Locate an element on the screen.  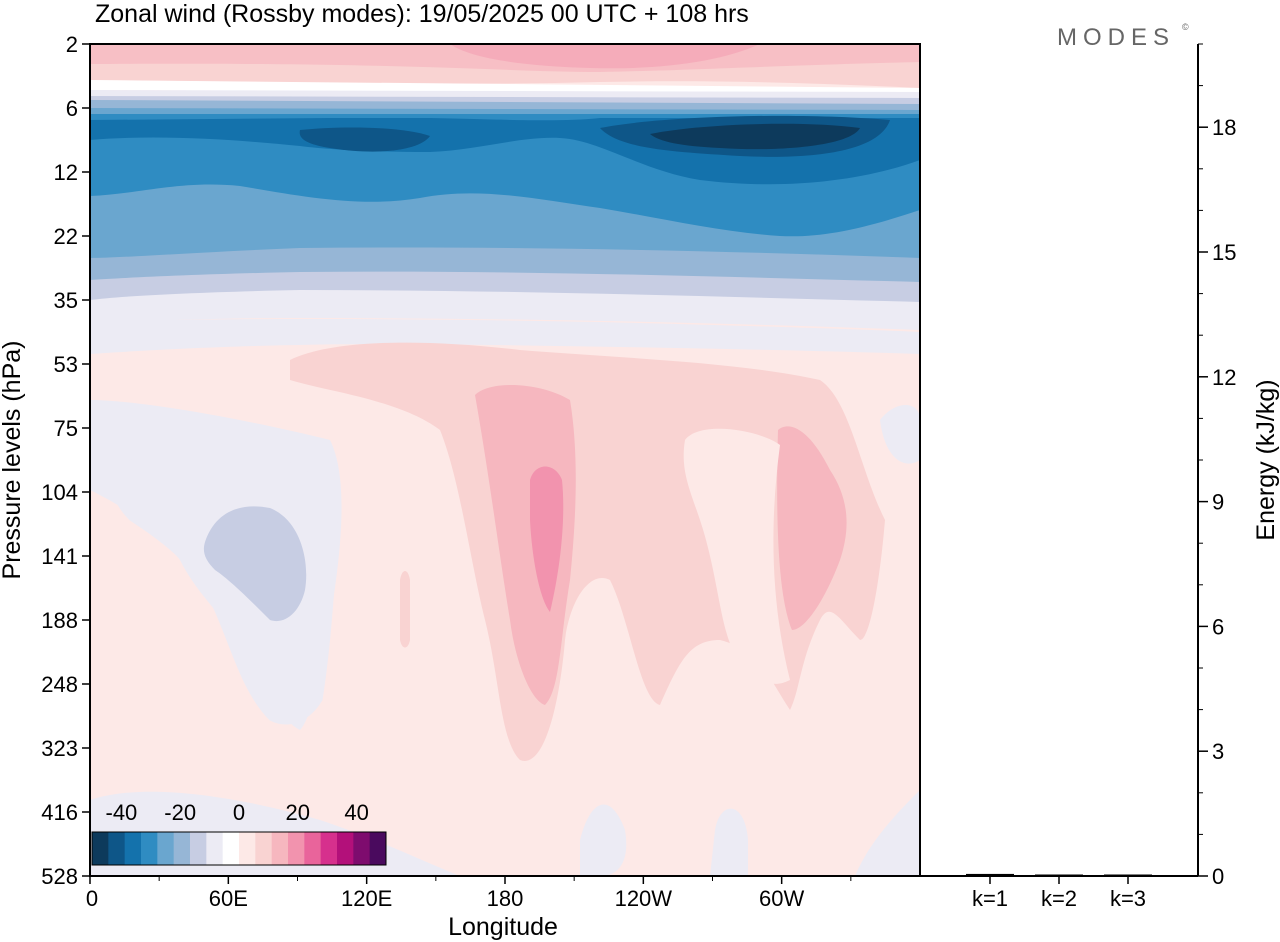
colorbar-tick-label: 40 is located at coordinates (356, 812).